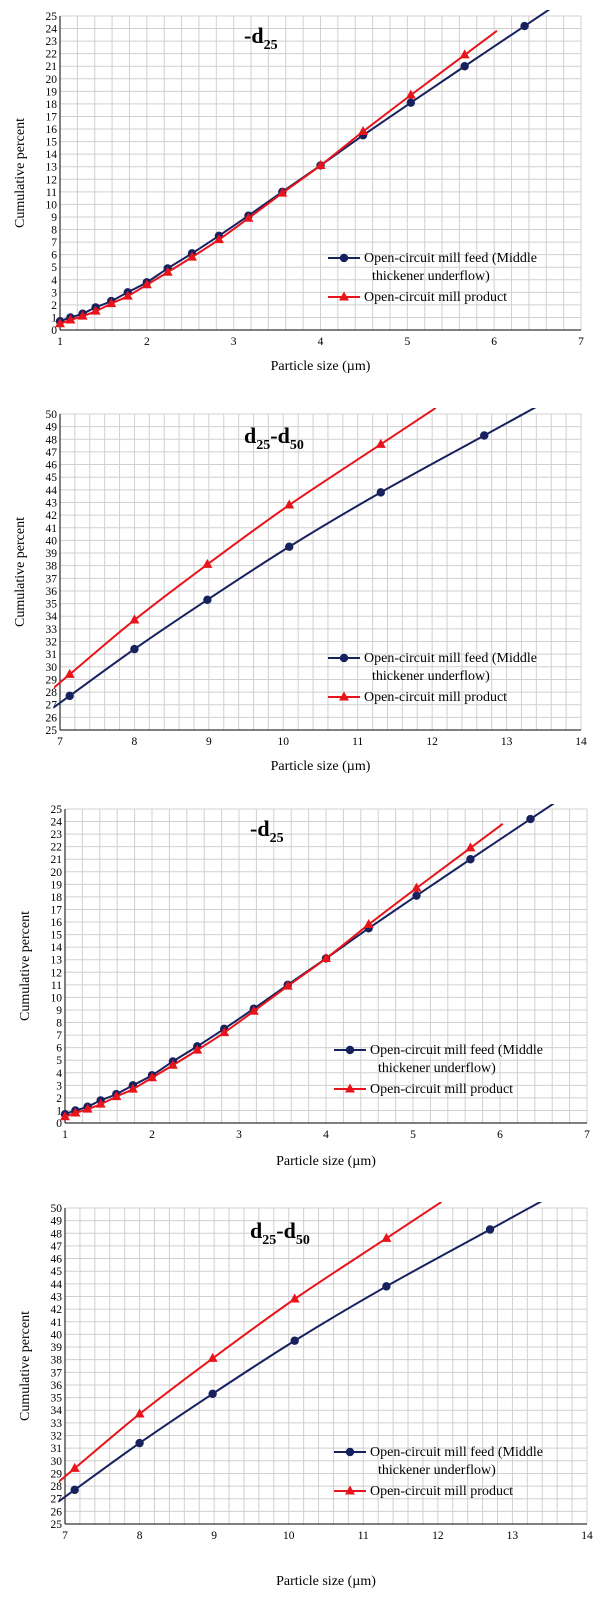  I want to click on chart-title: d25-d50, so click(280, 1233).